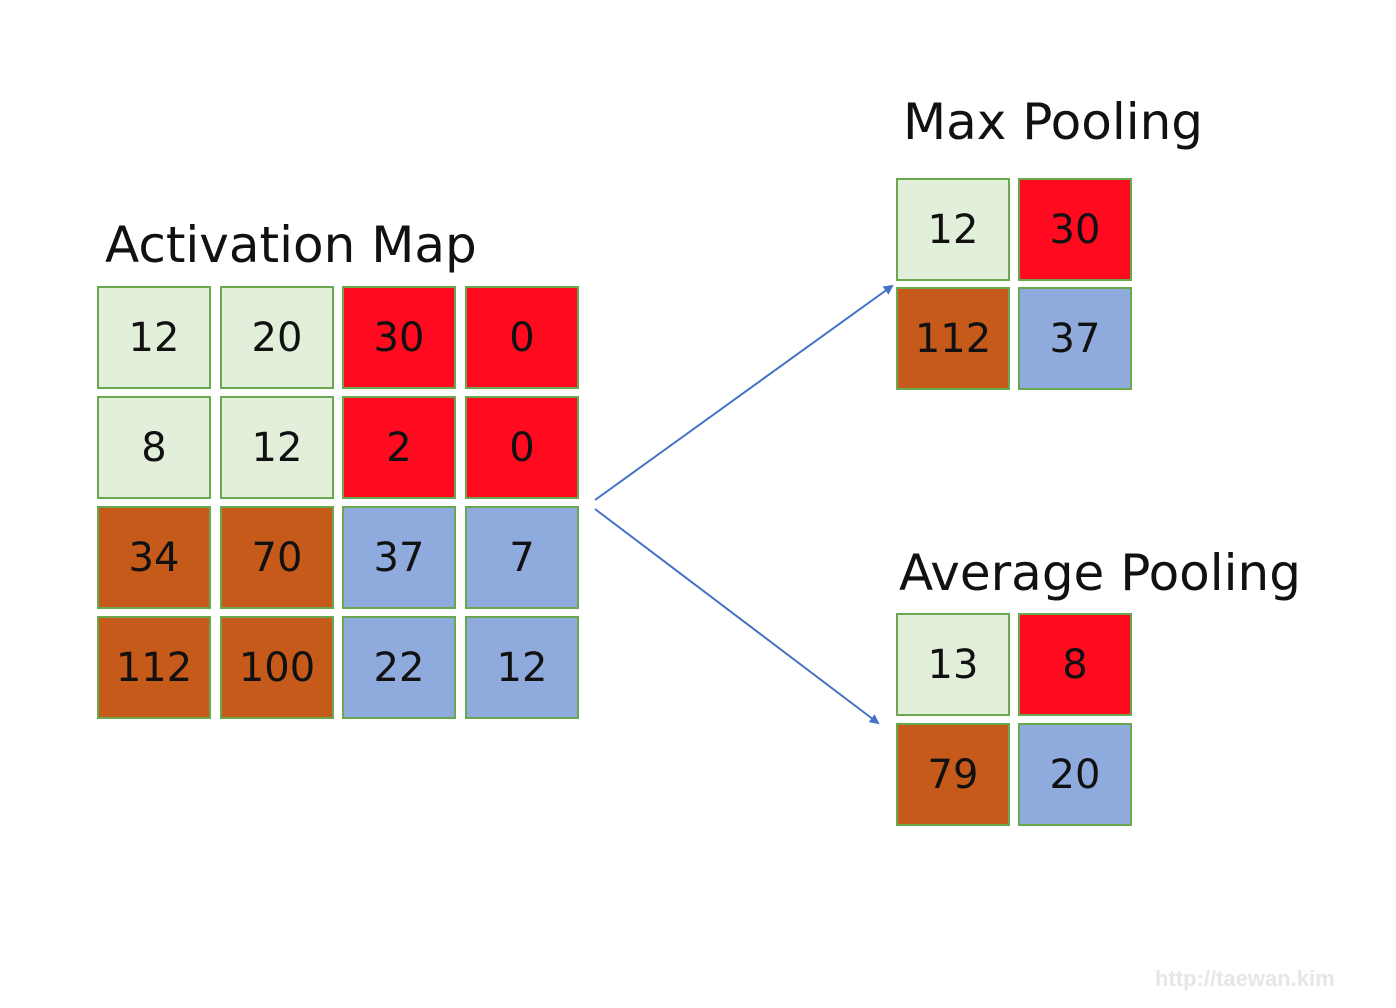 The height and width of the screenshot is (1008, 1396). Describe the element at coordinates (291, 245) in the screenshot. I see `activation-map-title: Activation Map` at that location.